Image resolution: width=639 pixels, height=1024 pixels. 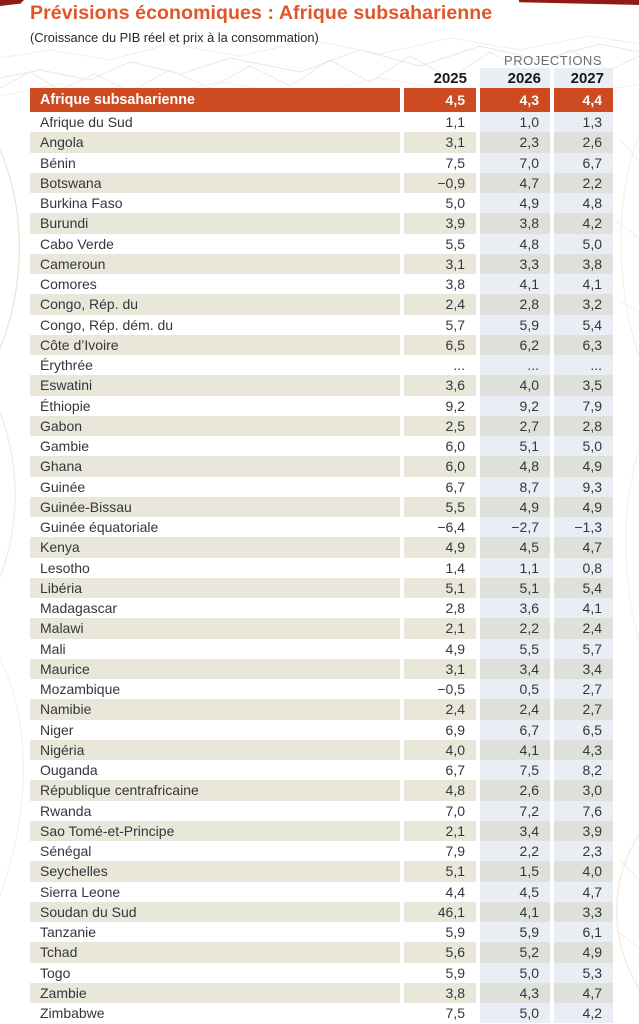 What do you see at coordinates (215, 344) in the screenshot?
I see `country-name: Côte d’Ivoire` at bounding box center [215, 344].